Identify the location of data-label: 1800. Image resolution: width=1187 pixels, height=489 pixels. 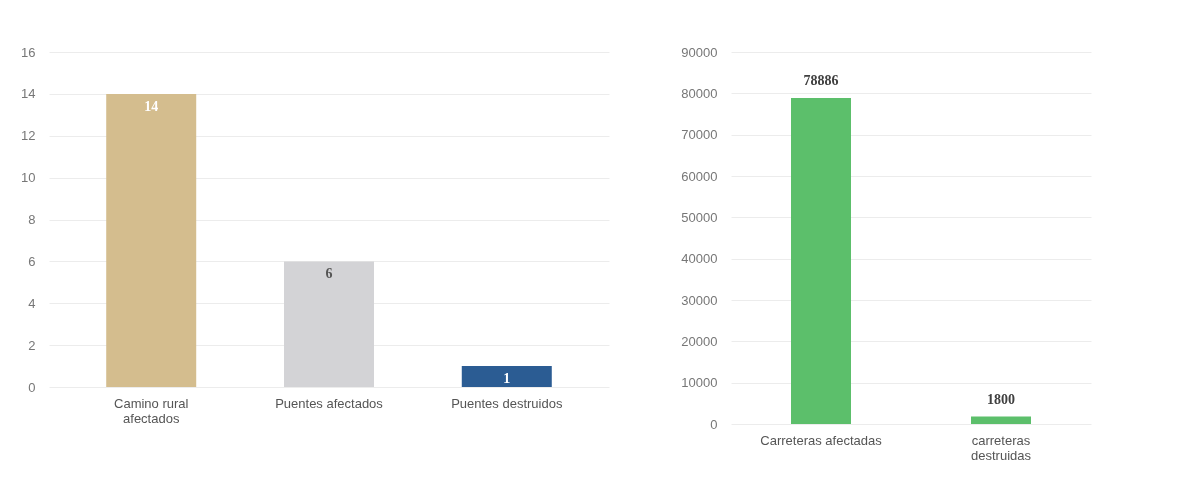
(1001, 399).